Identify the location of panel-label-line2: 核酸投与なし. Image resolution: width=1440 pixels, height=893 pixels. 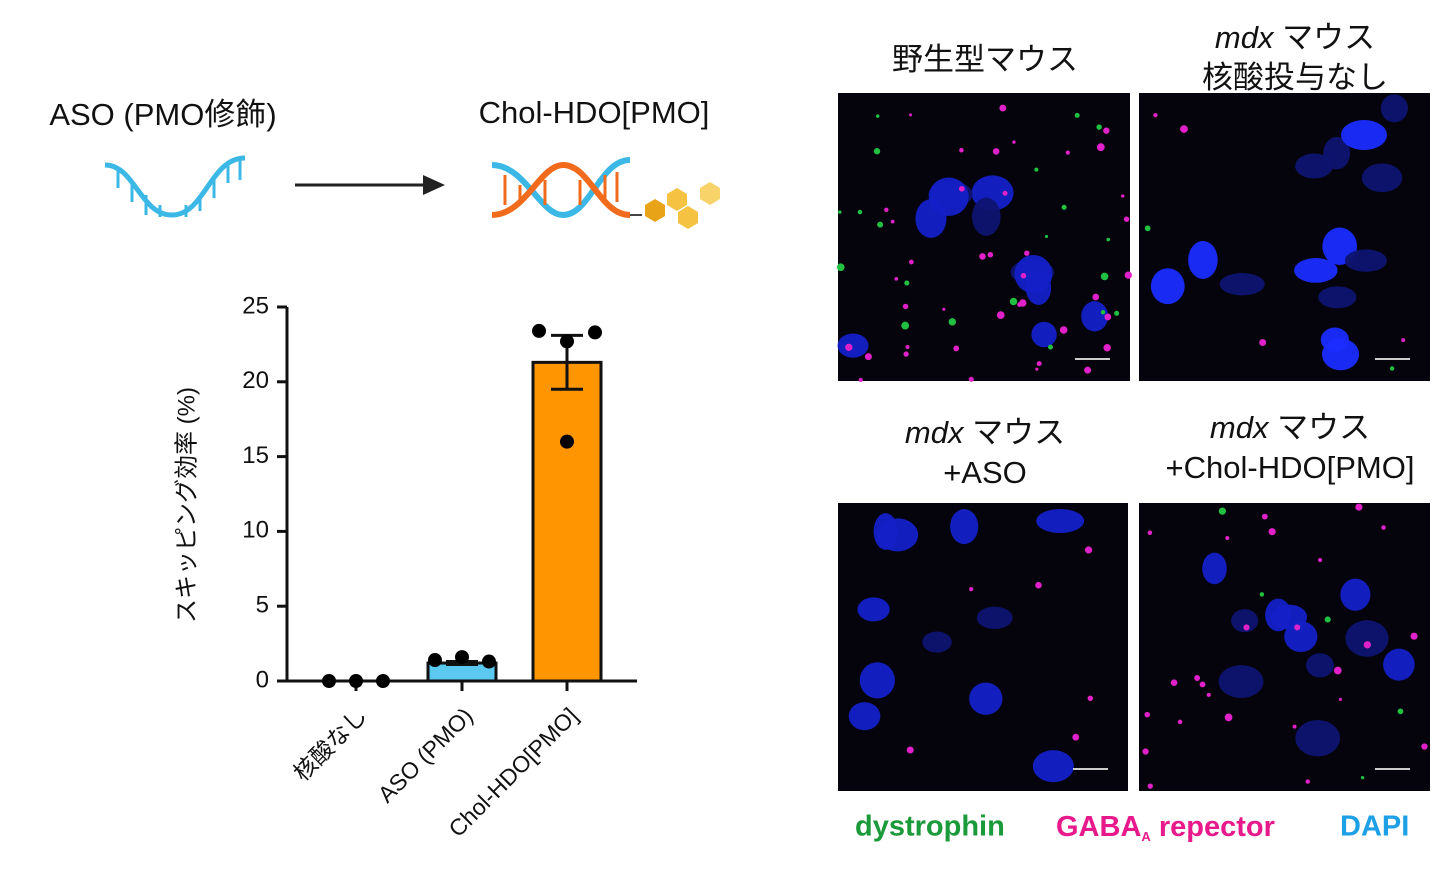
(1295, 77).